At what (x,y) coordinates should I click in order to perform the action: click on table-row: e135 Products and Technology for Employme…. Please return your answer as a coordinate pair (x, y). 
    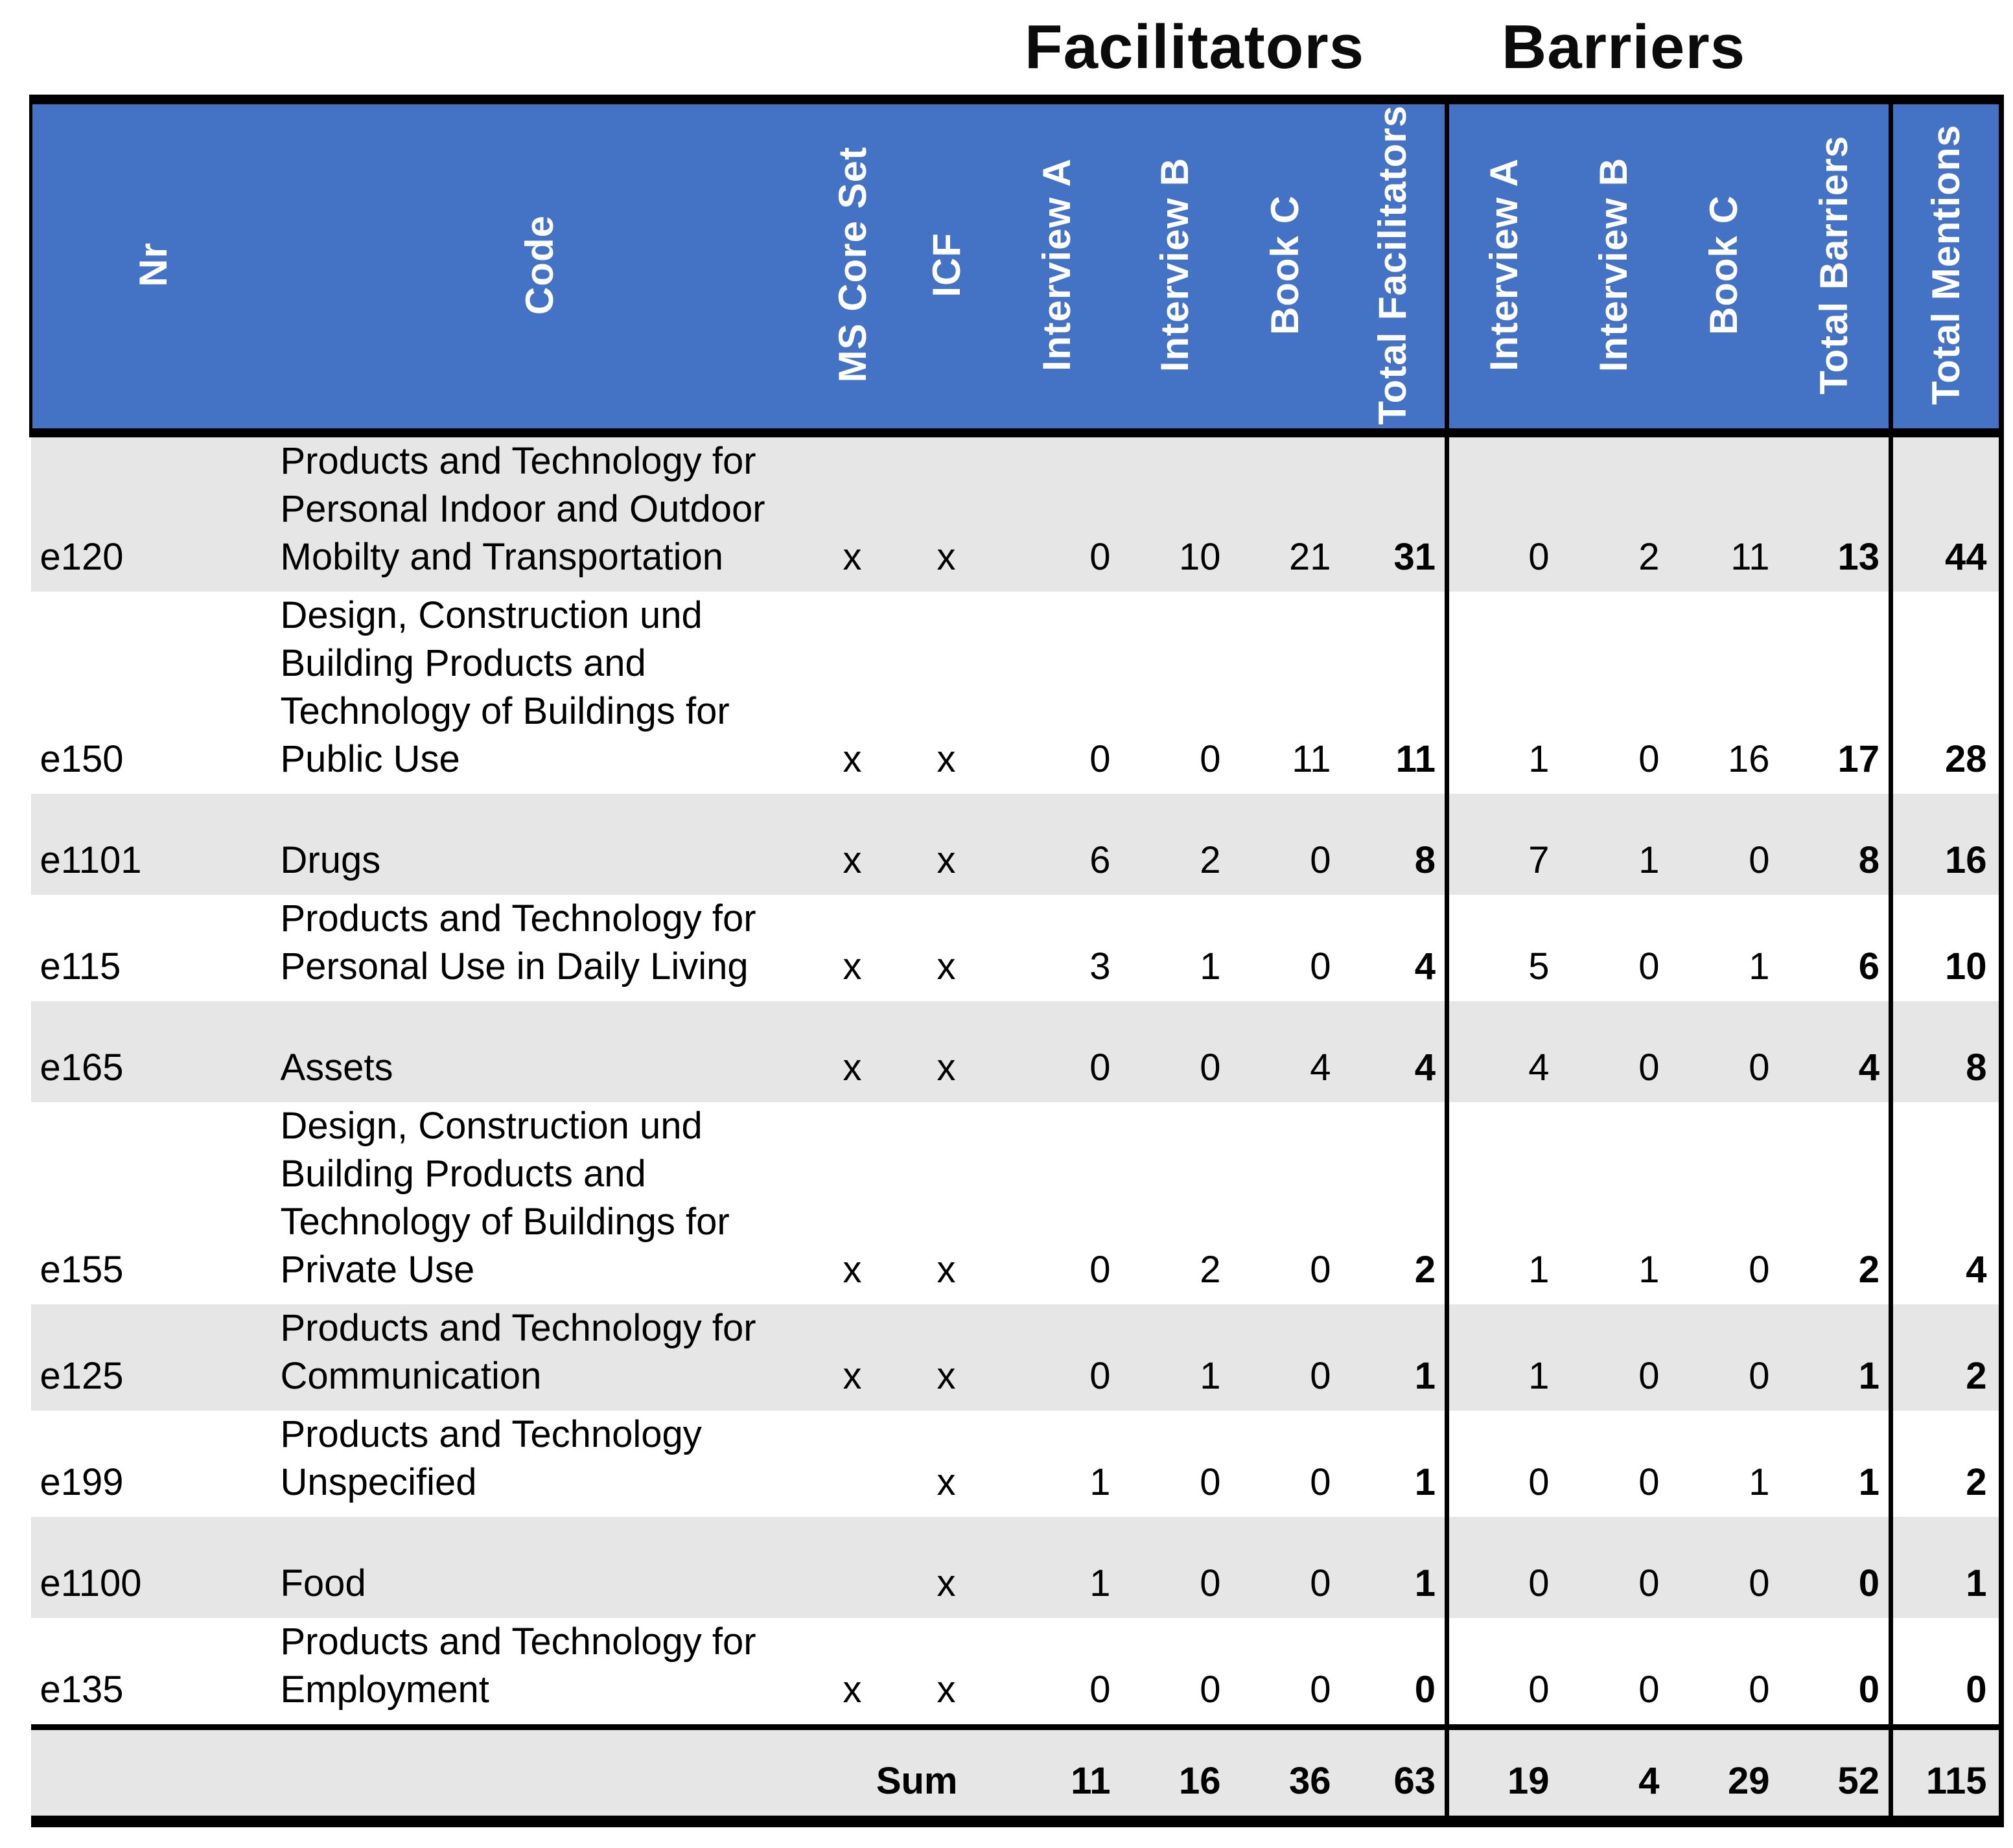
    Looking at the image, I should click on (1017, 1673).